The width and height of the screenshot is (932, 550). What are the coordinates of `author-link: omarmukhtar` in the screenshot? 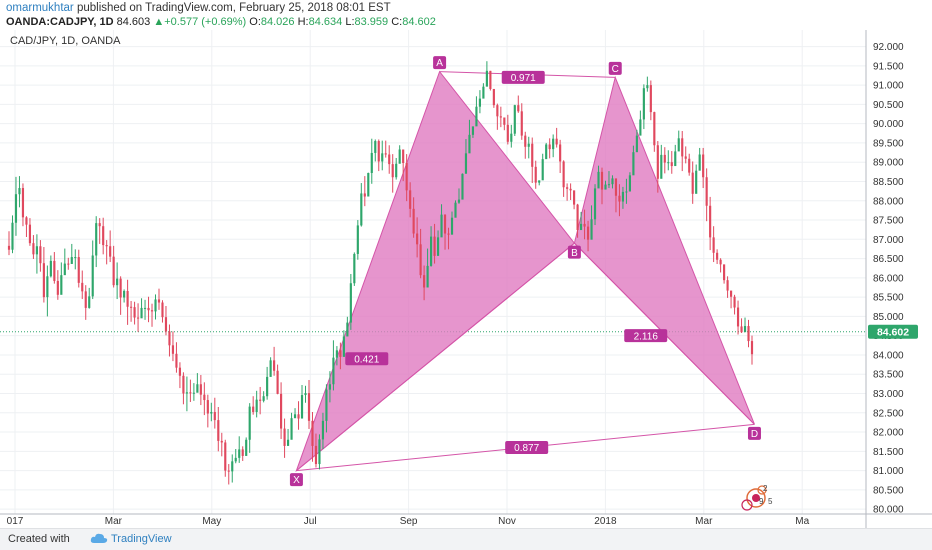 It's located at (40, 8).